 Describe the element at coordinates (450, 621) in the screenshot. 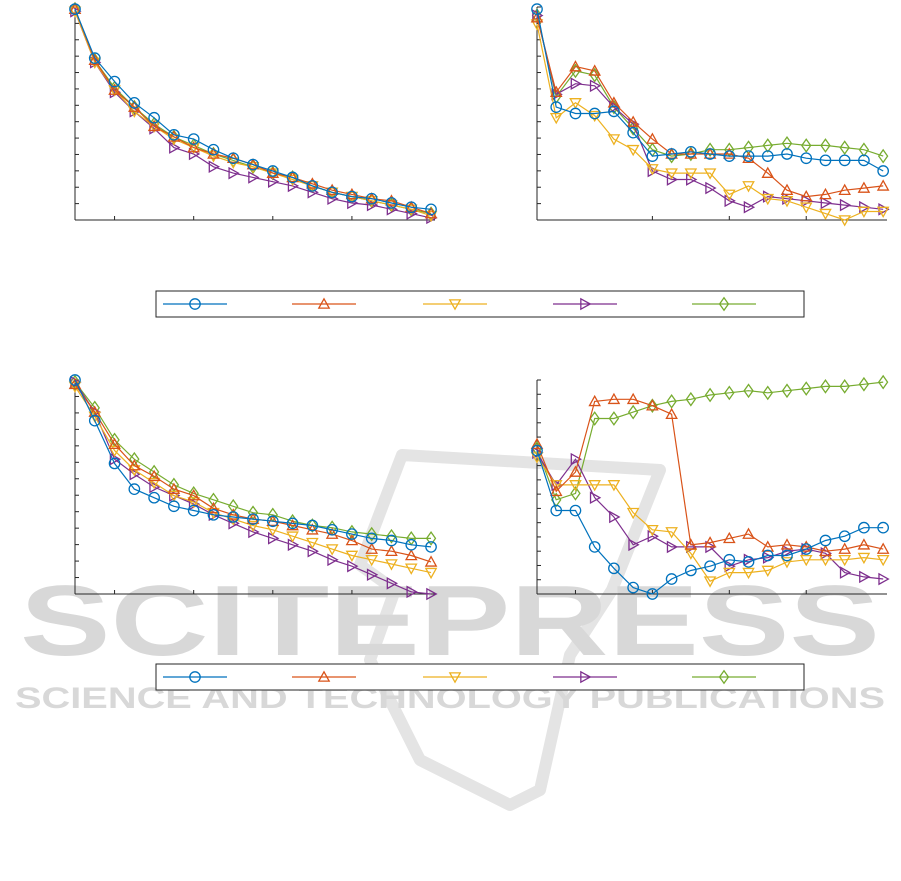

I see `watermark-word: SCITEPRESS` at that location.